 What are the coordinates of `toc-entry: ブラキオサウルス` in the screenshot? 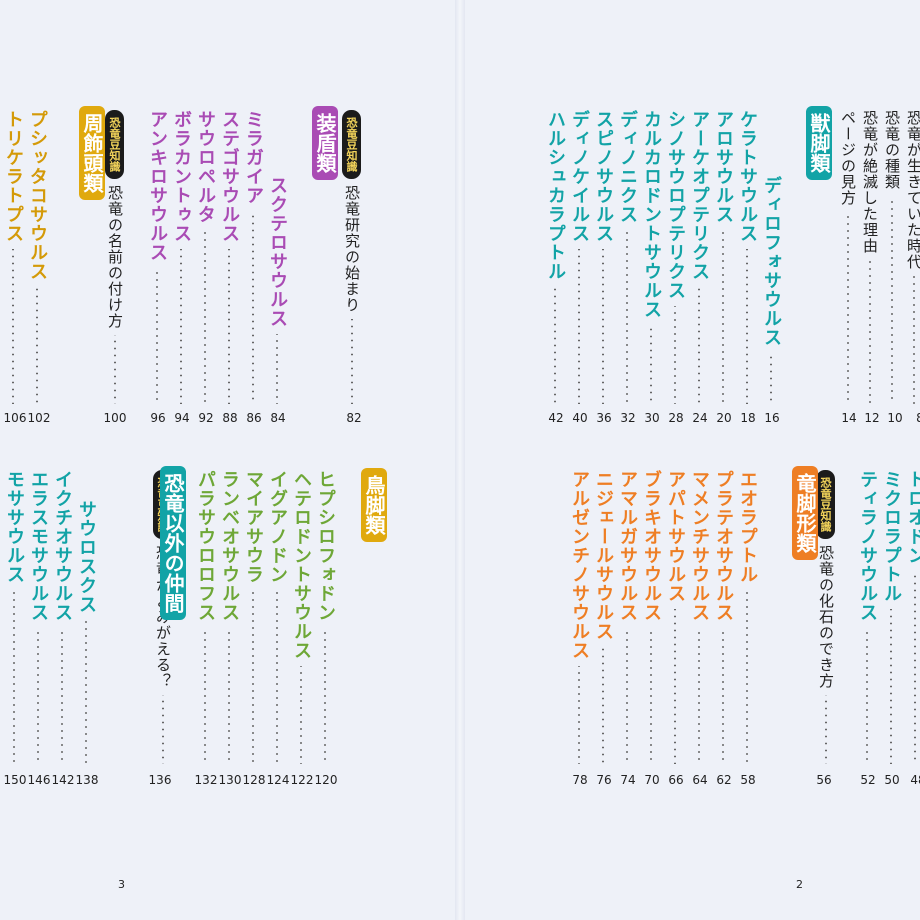 It's located at (651, 620).